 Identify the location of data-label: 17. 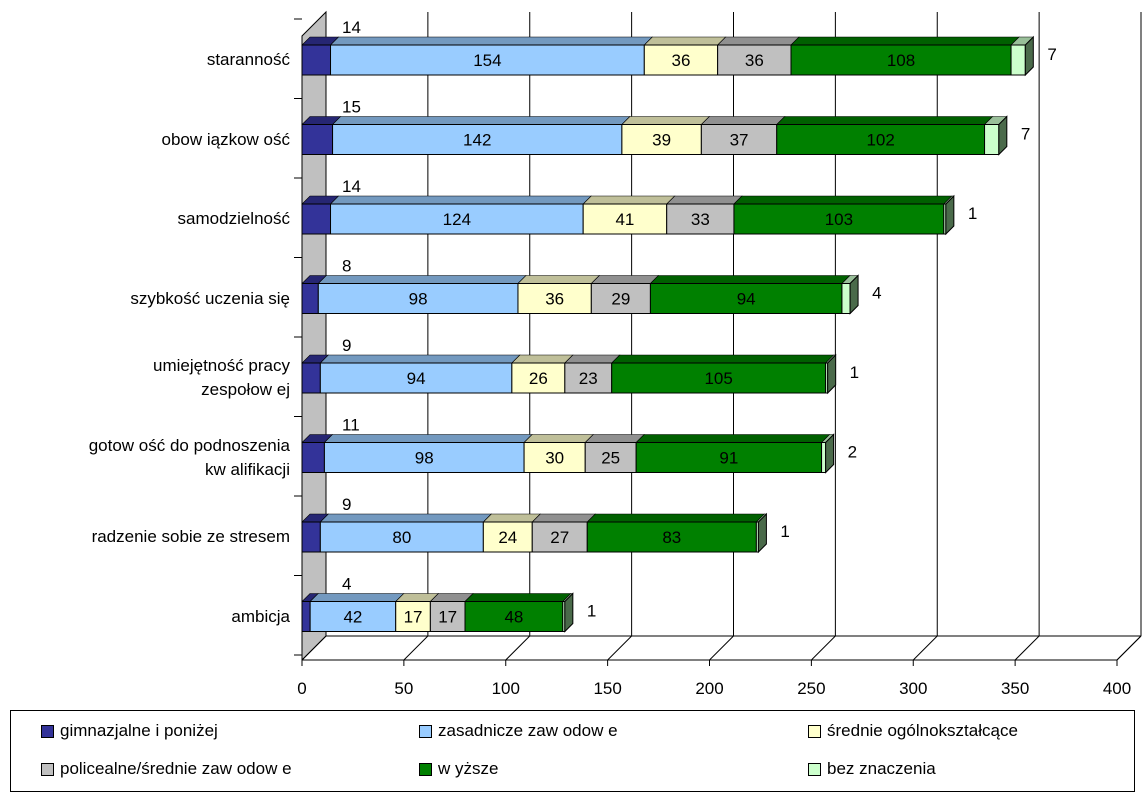
(413, 617).